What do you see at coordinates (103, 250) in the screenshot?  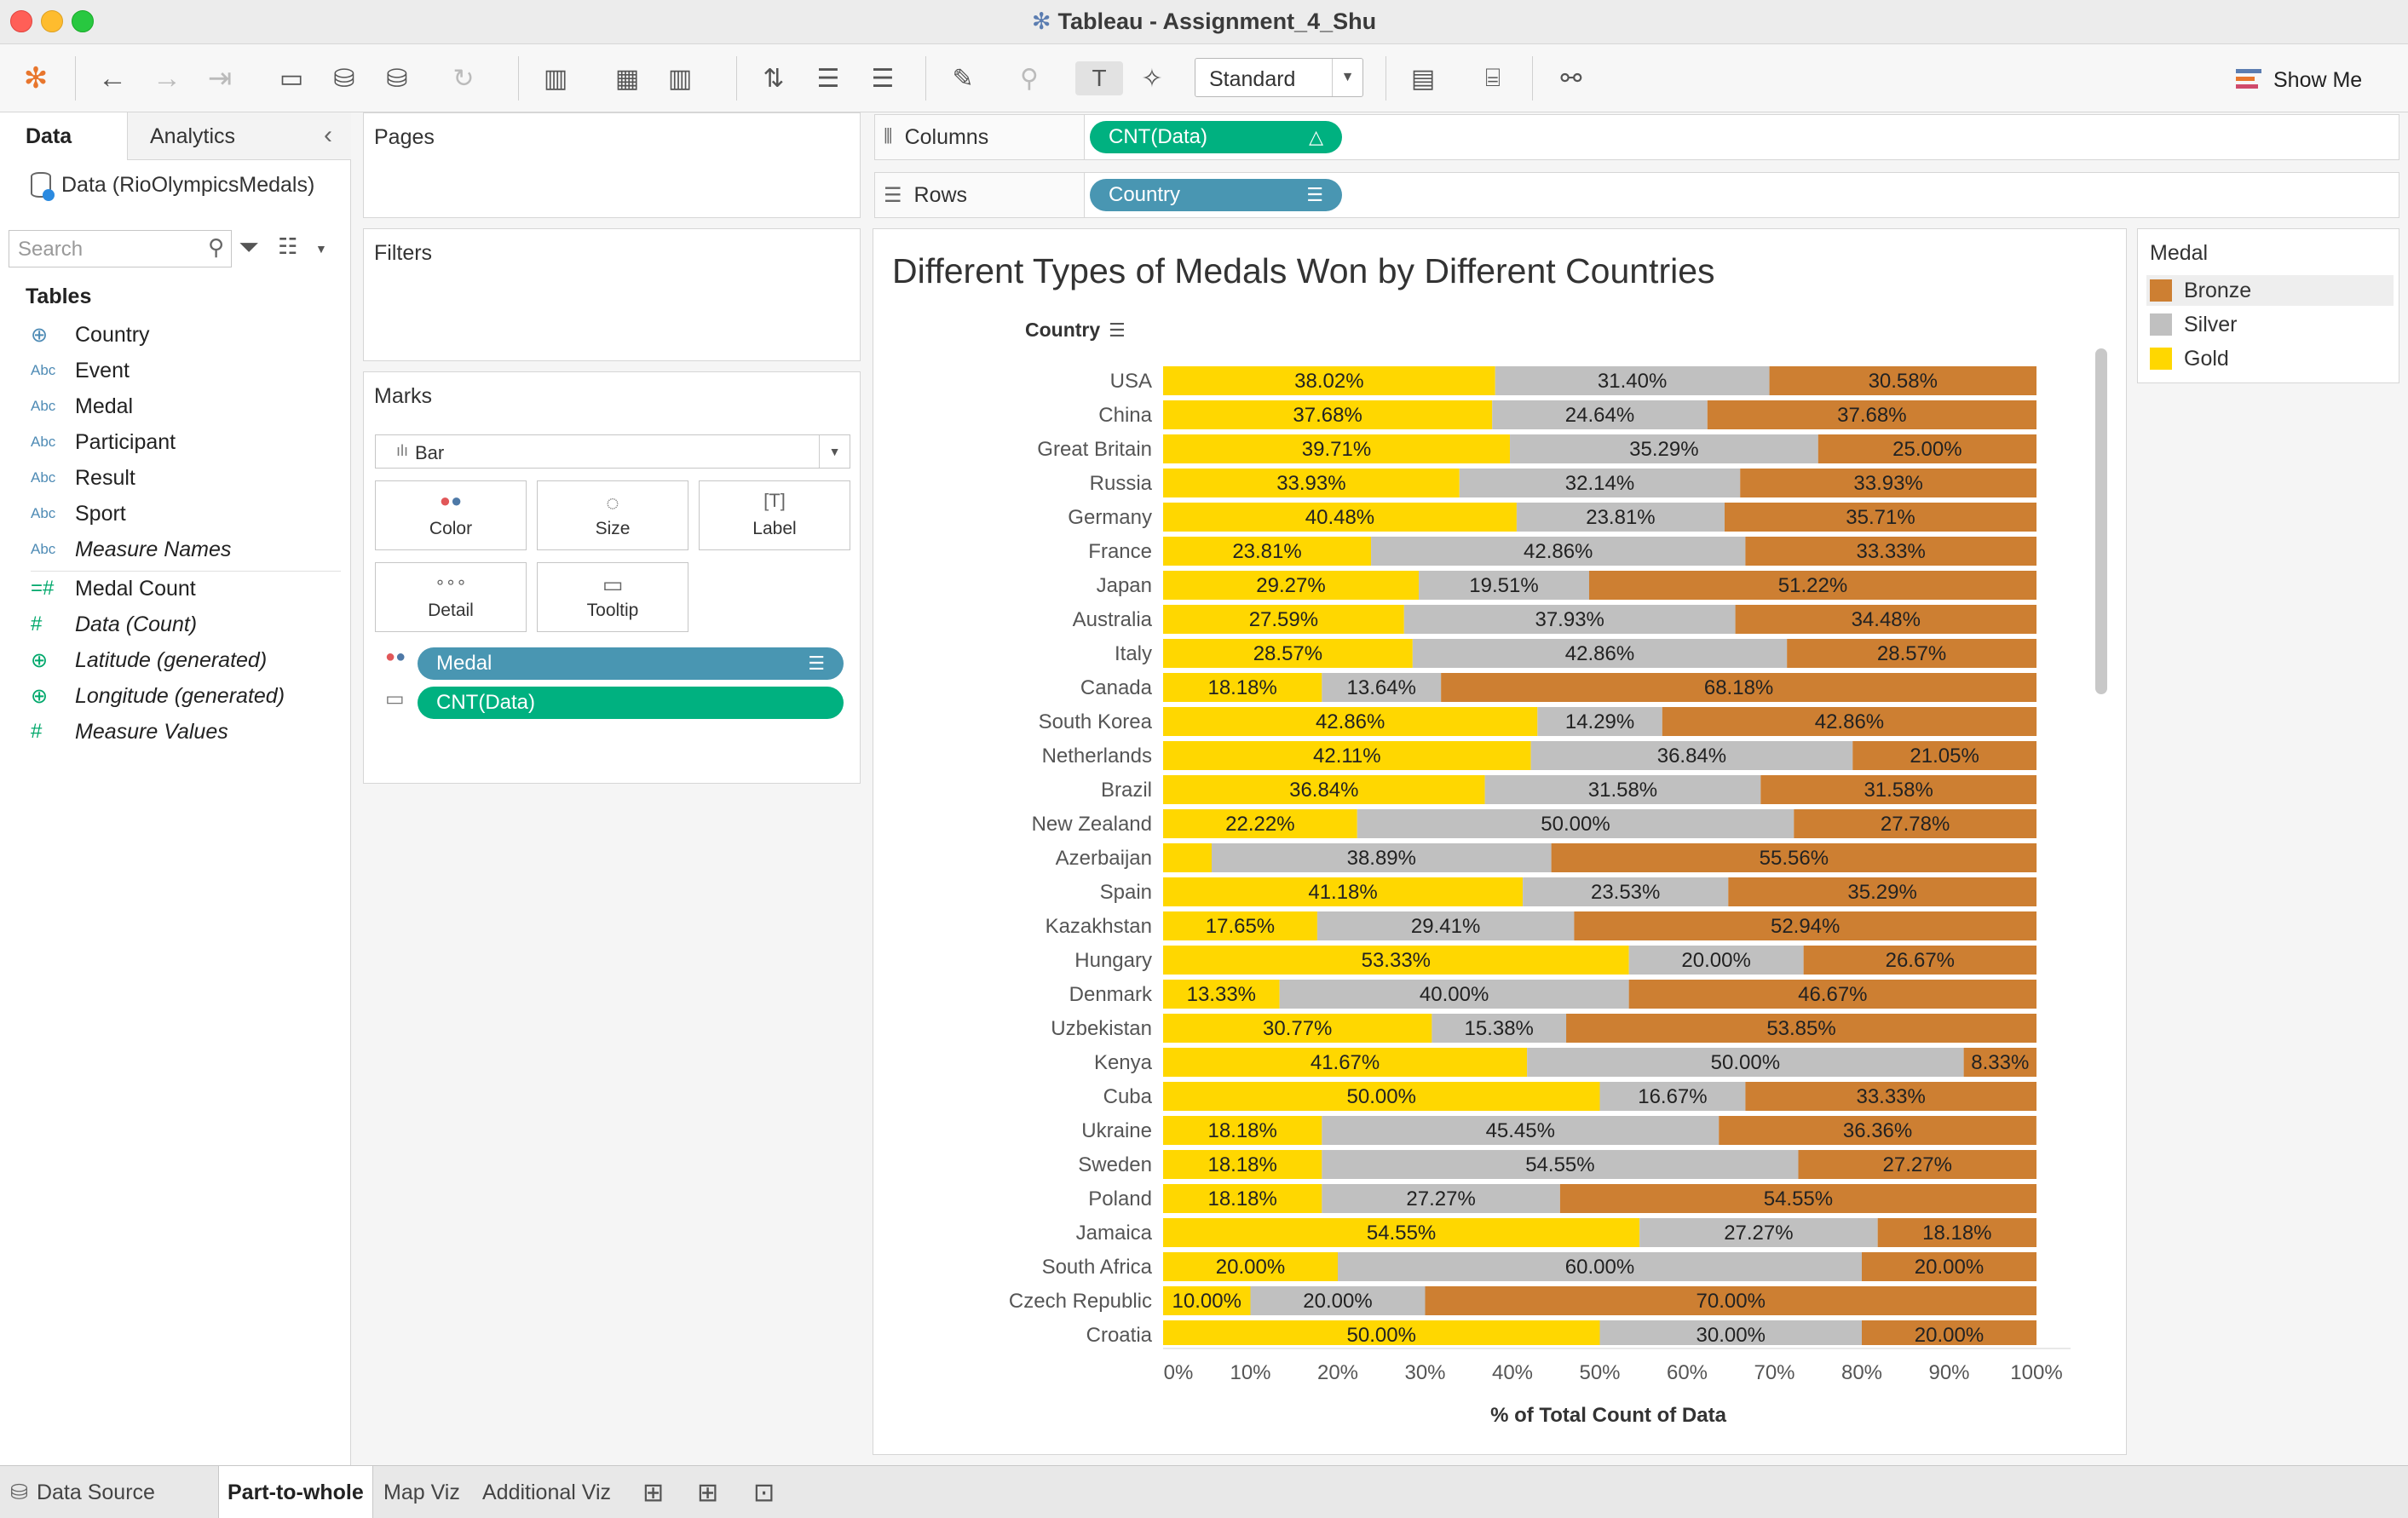 I see `search-input` at bounding box center [103, 250].